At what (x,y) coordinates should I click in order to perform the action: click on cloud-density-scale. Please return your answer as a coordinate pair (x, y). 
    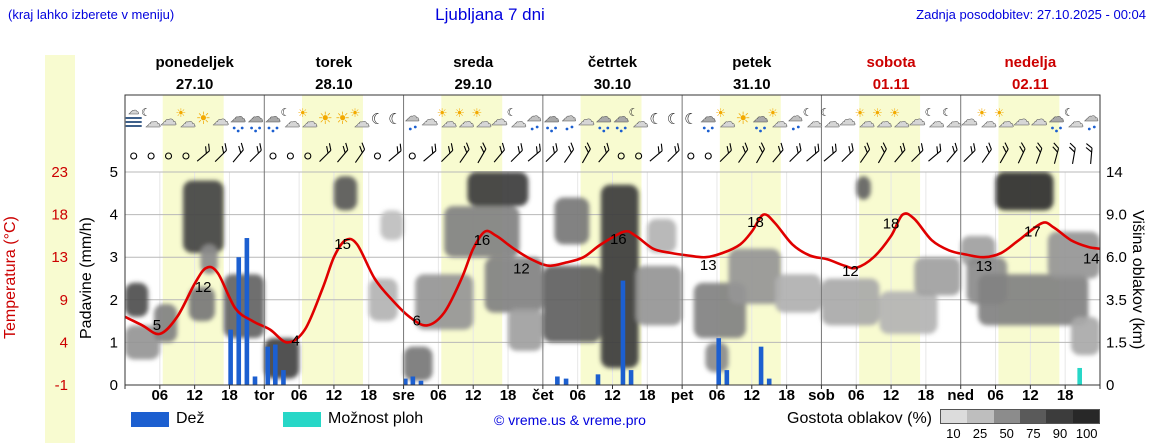
    Looking at the image, I should click on (1020, 416).